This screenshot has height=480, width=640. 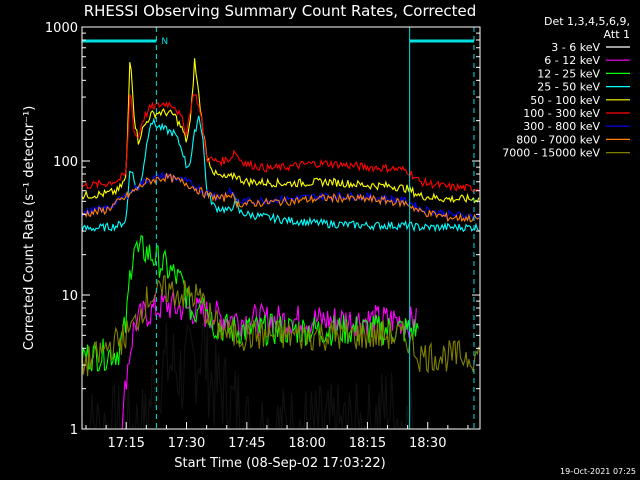 I want to click on x-tick-label: 18:00, so click(x=306, y=443).